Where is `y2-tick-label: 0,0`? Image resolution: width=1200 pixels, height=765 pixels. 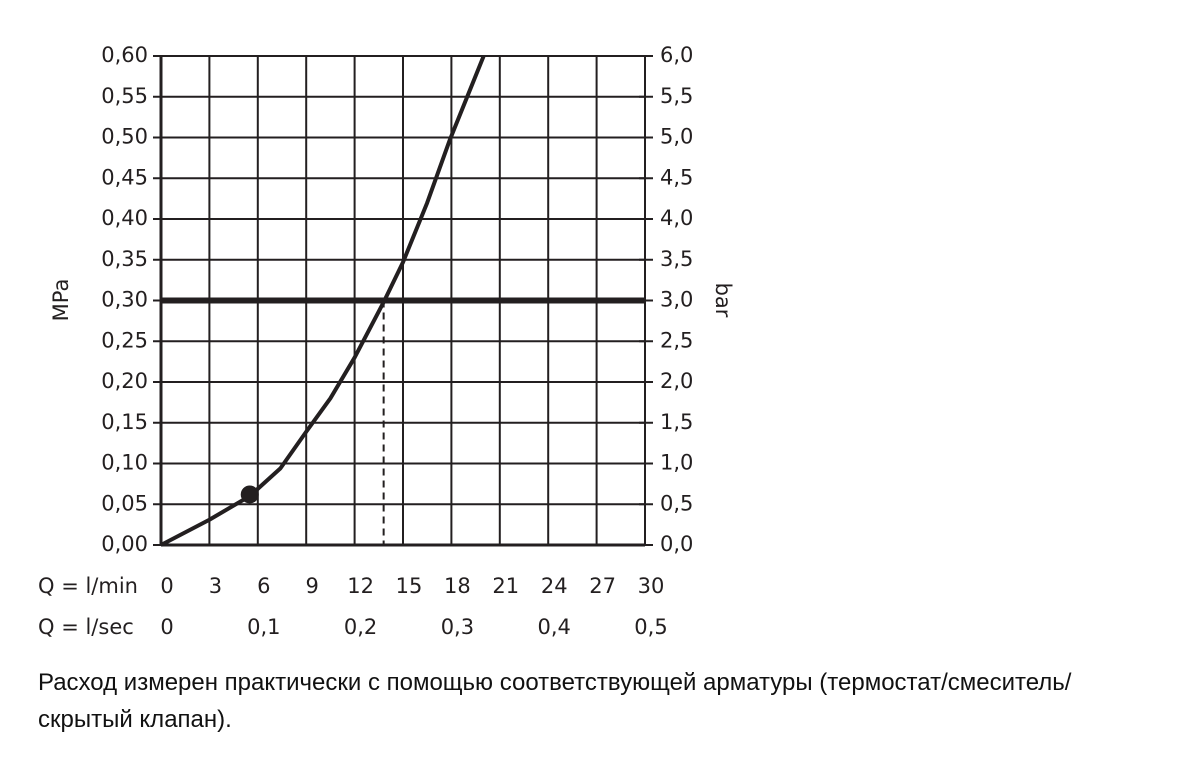
y2-tick-label: 0,0 is located at coordinates (676, 544).